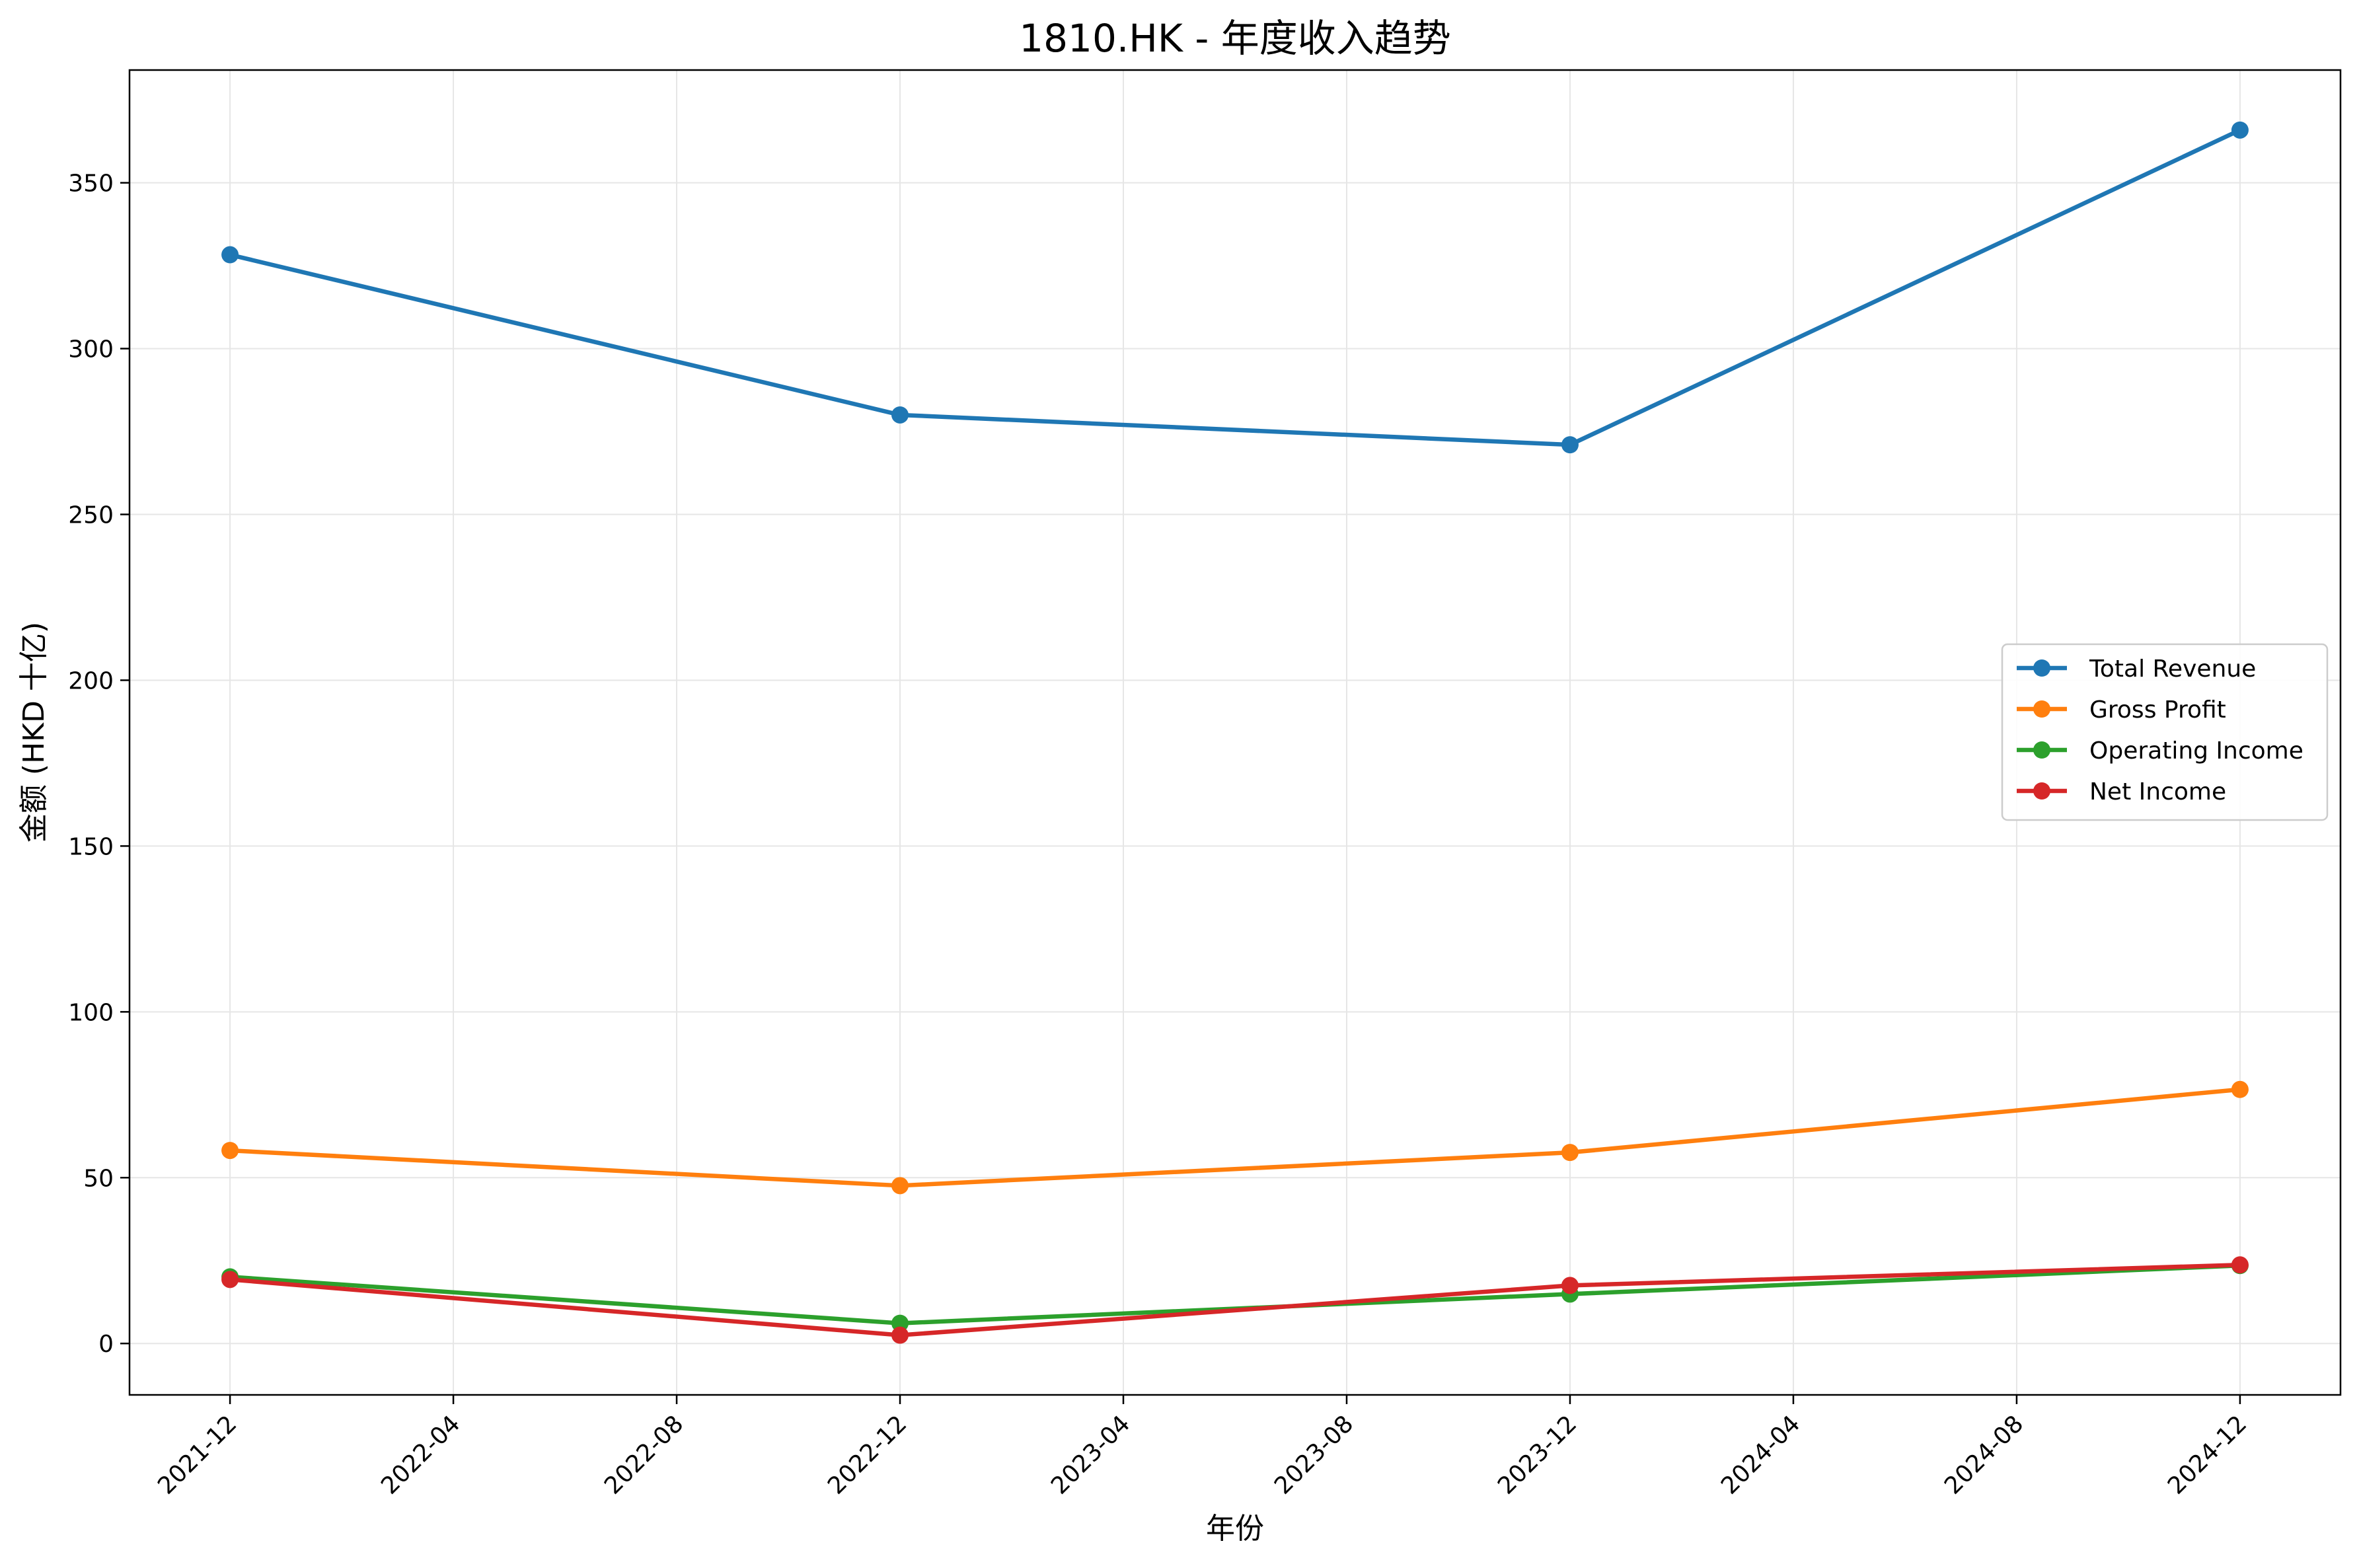 This screenshot has width=2359, height=1568. What do you see at coordinates (2157, 710) in the screenshot?
I see `legend-label: Gross Profit` at bounding box center [2157, 710].